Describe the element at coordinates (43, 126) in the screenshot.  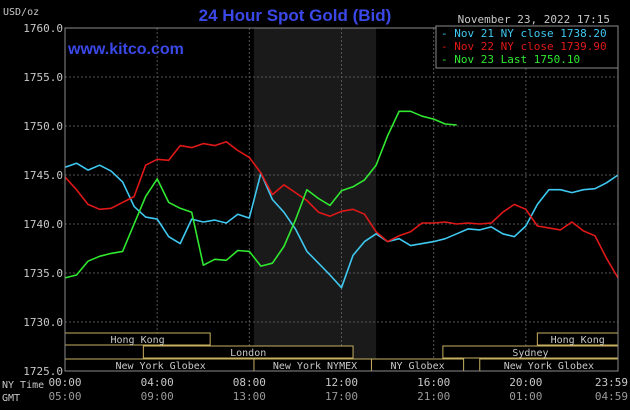
I see `y-tick-label: 1750.0` at that location.